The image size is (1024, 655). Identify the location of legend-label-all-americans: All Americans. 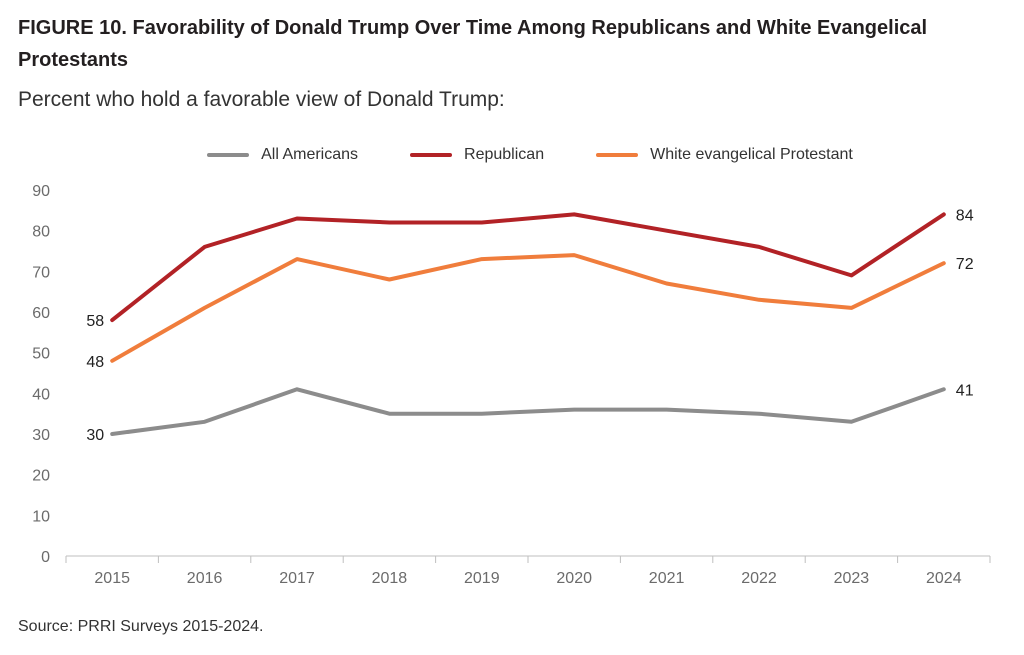
(310, 154).